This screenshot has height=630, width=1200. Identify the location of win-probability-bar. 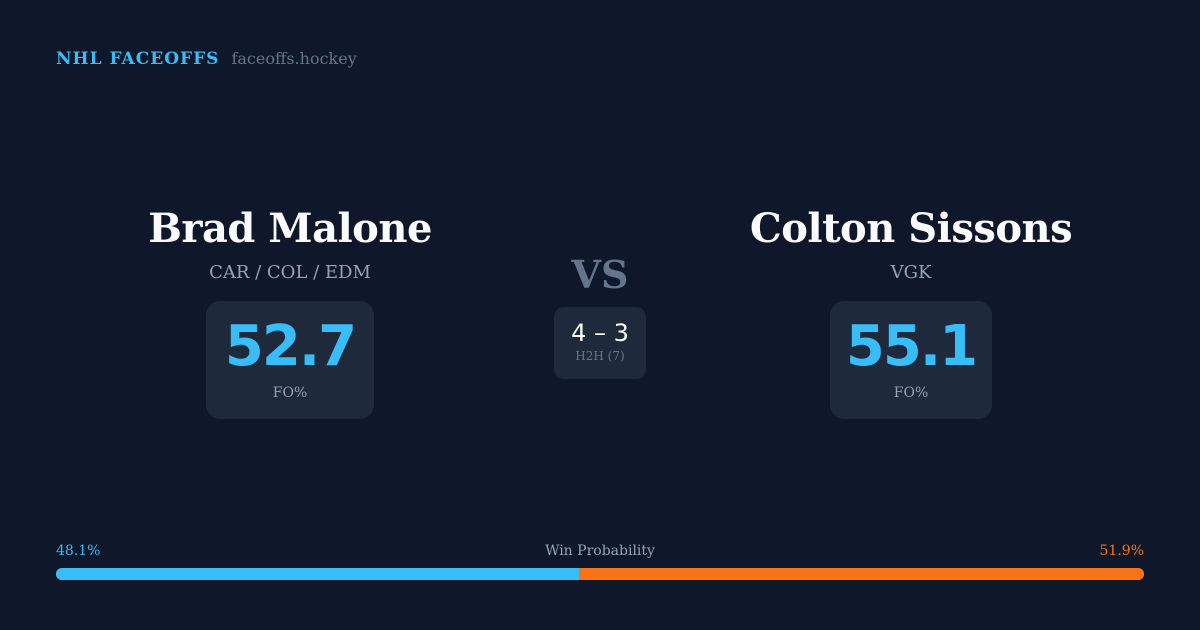
(600, 574).